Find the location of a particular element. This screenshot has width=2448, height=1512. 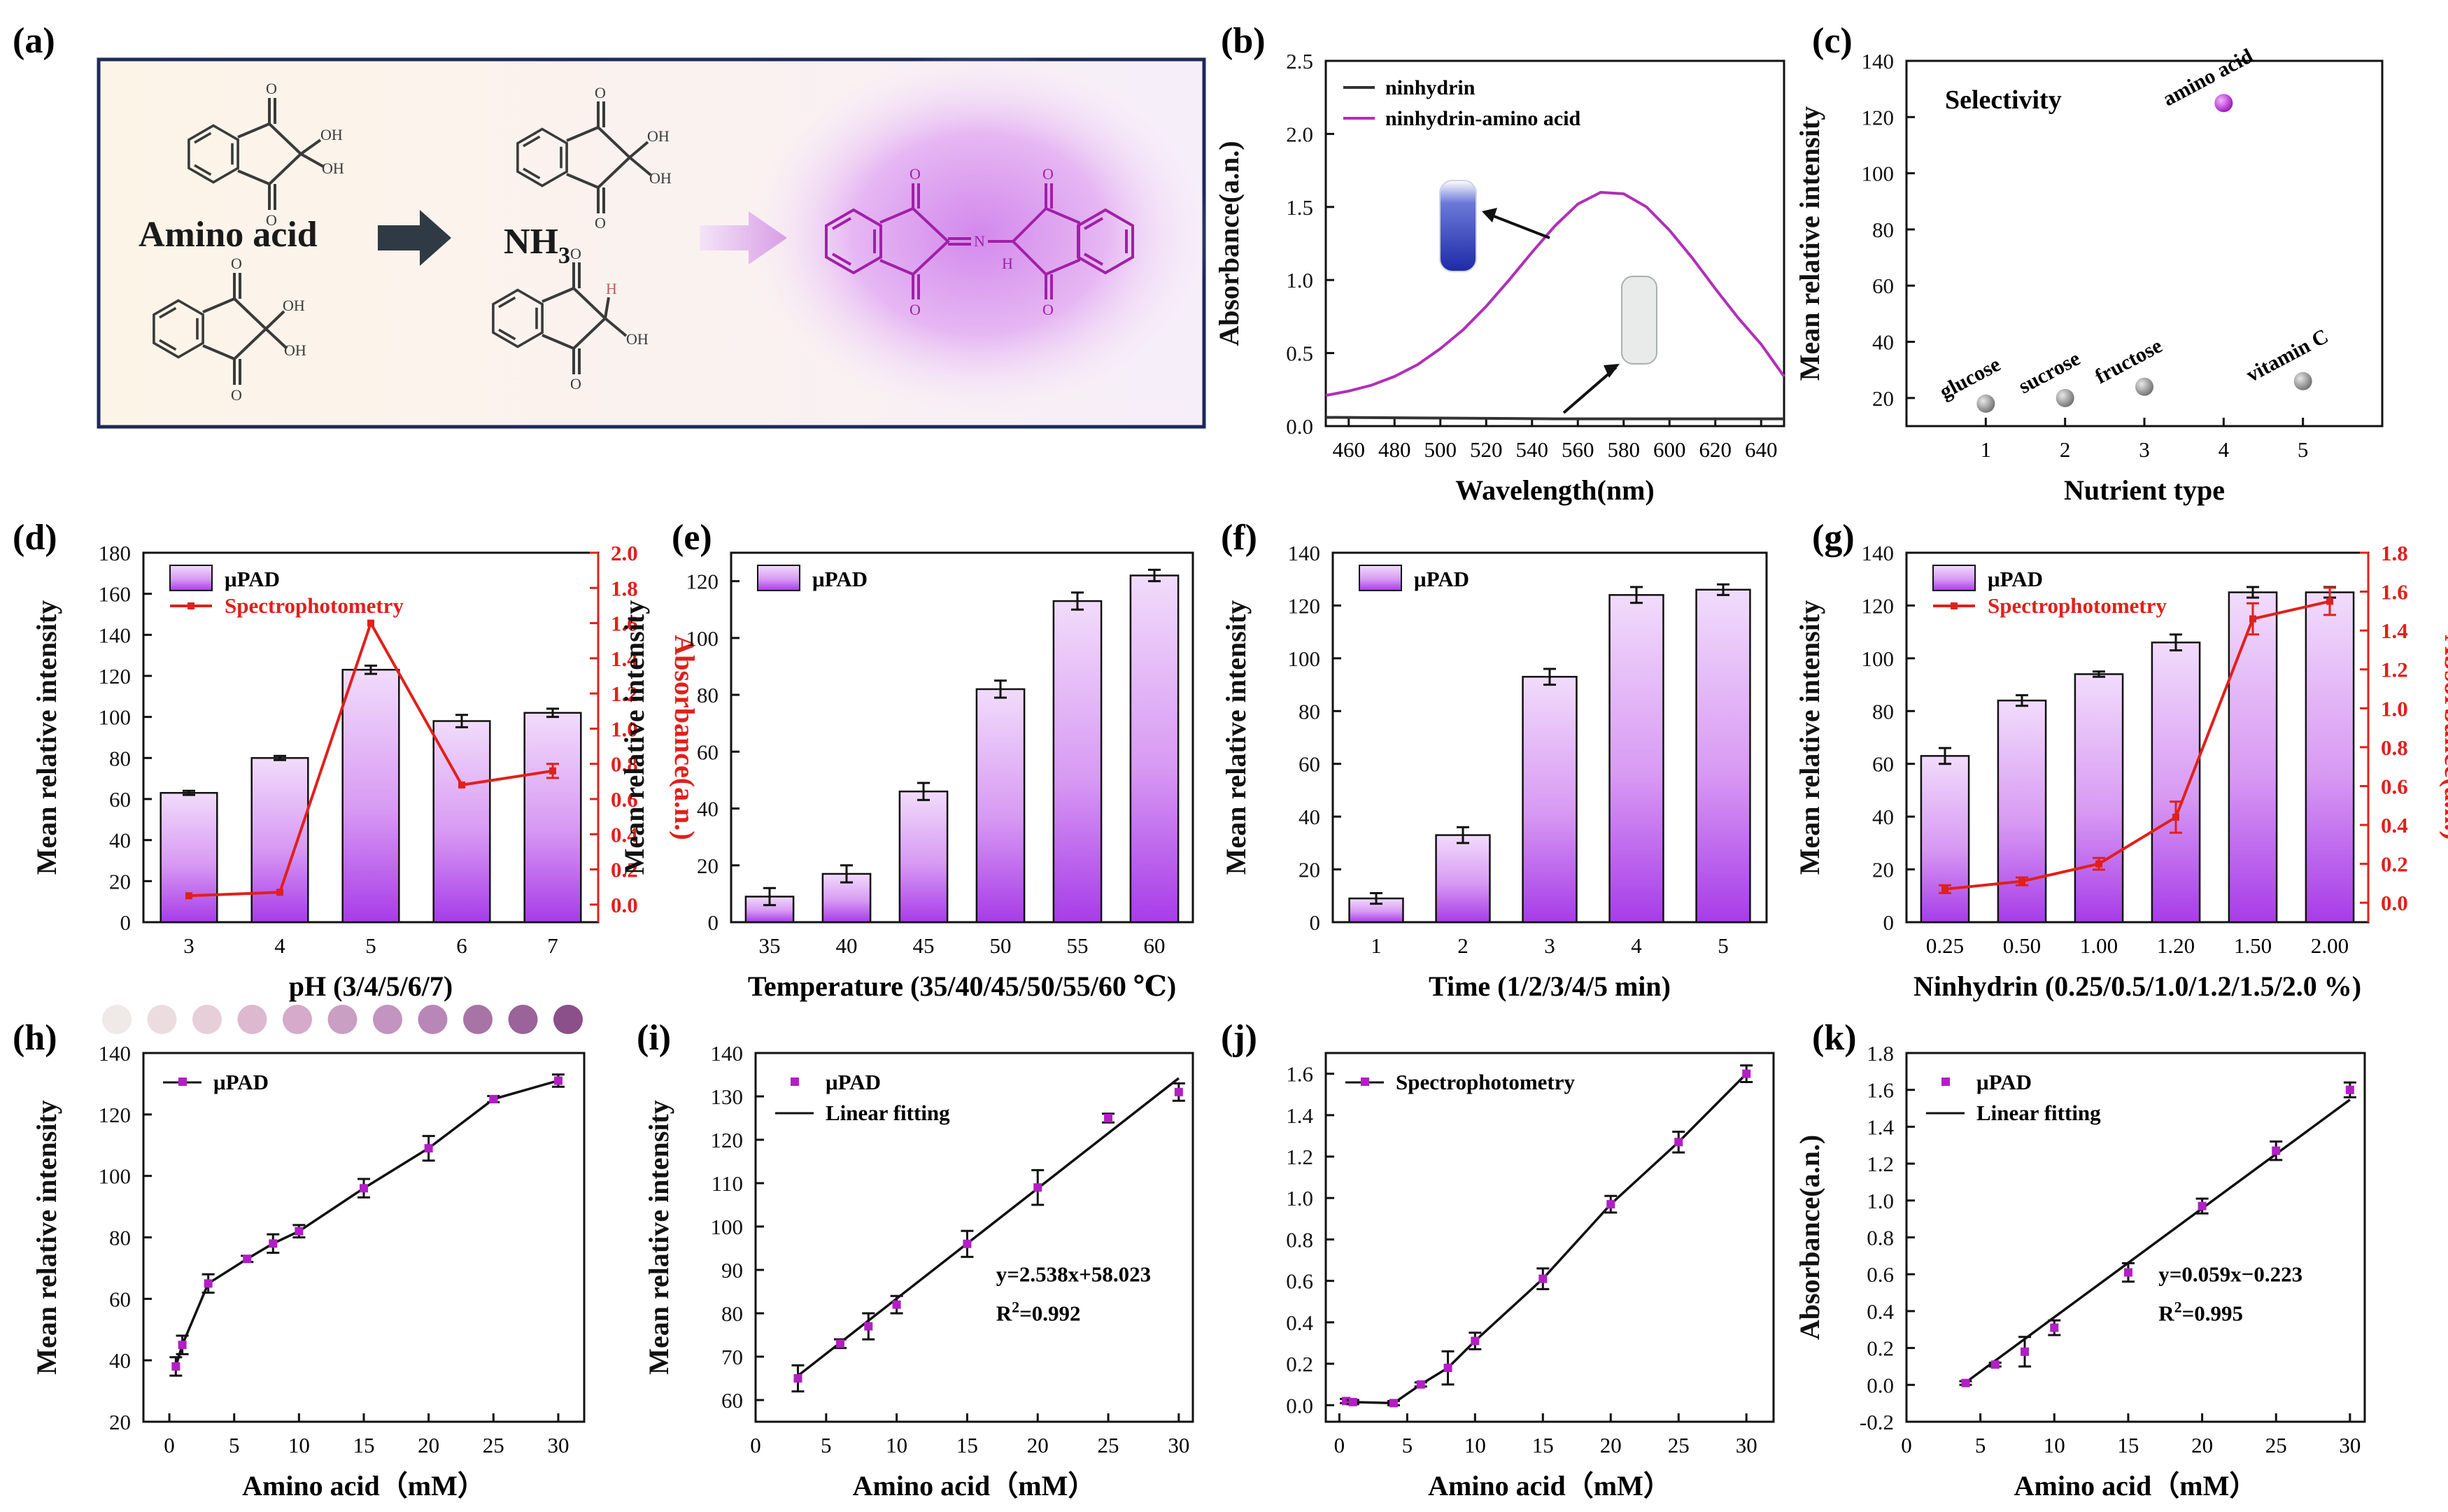

y-tick-label-j: 0.2 is located at coordinates (1299, 1364).